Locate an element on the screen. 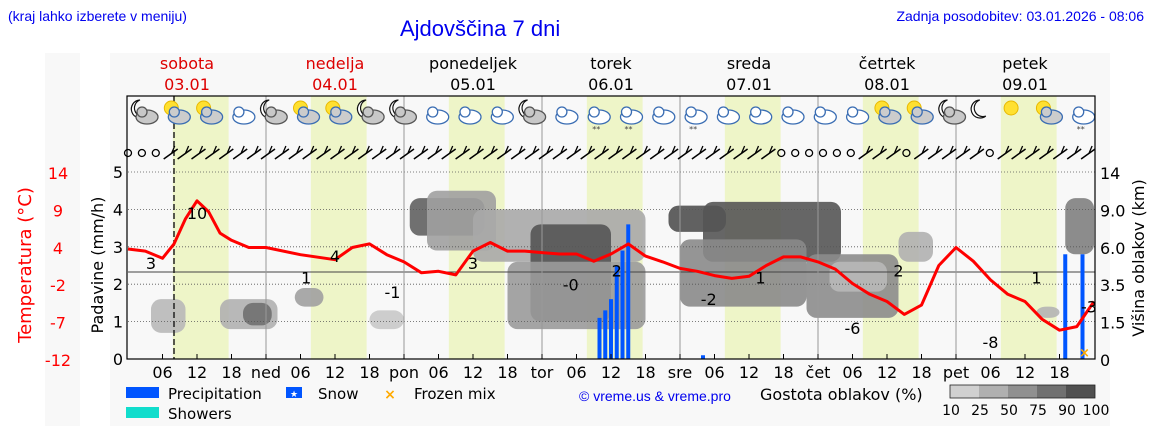 Image resolution: width=1152 pixels, height=443 pixels. svg-text: 3.5 is located at coordinates (1112, 285).